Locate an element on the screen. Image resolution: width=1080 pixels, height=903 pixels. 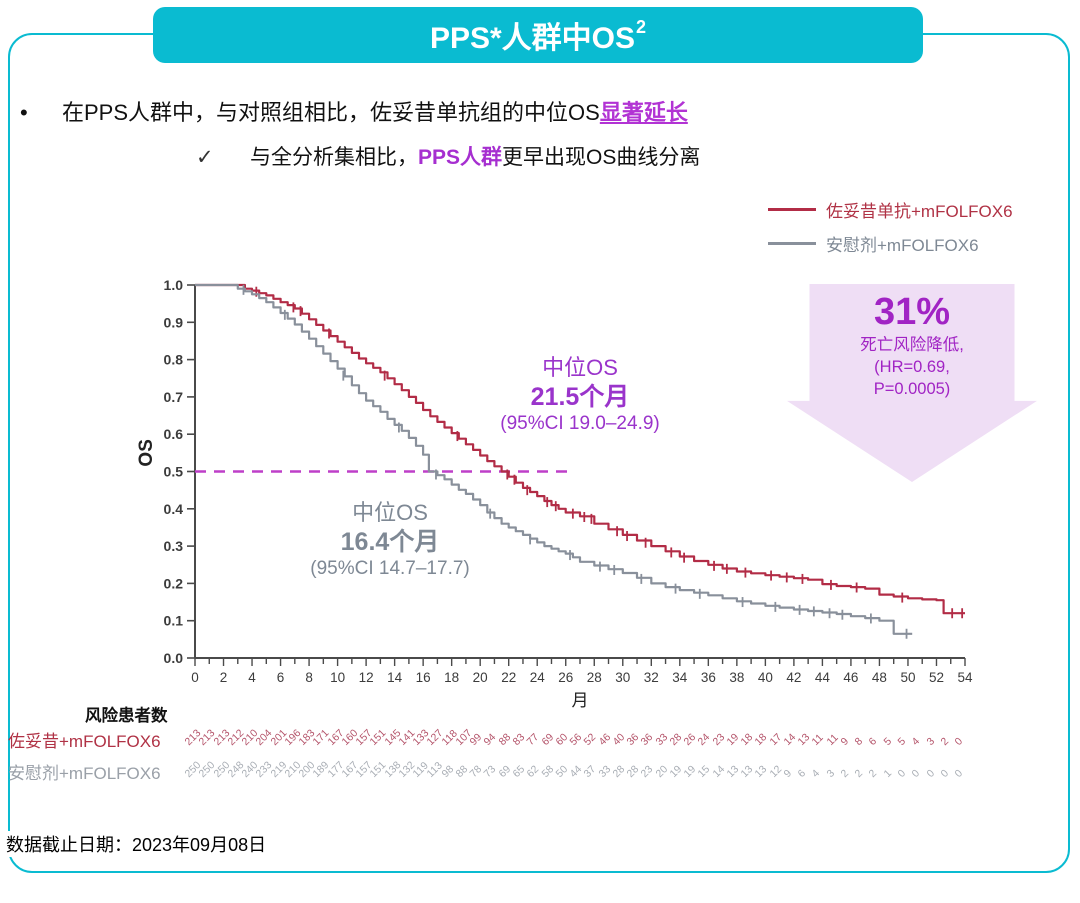
at-risk-row-label-zolbetuximab: 佐妥昔+mFOLFOX6 is located at coordinates (84, 741).